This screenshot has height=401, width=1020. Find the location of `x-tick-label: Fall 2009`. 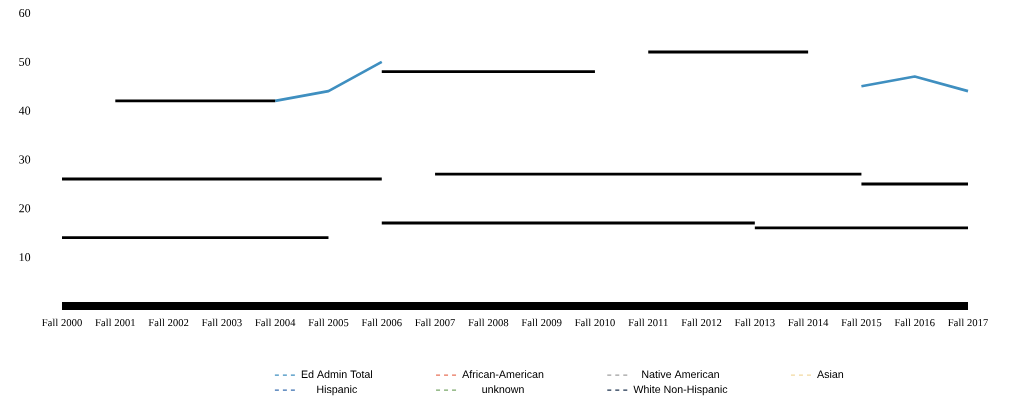

x-tick-label: Fall 2009 is located at coordinates (541, 322).